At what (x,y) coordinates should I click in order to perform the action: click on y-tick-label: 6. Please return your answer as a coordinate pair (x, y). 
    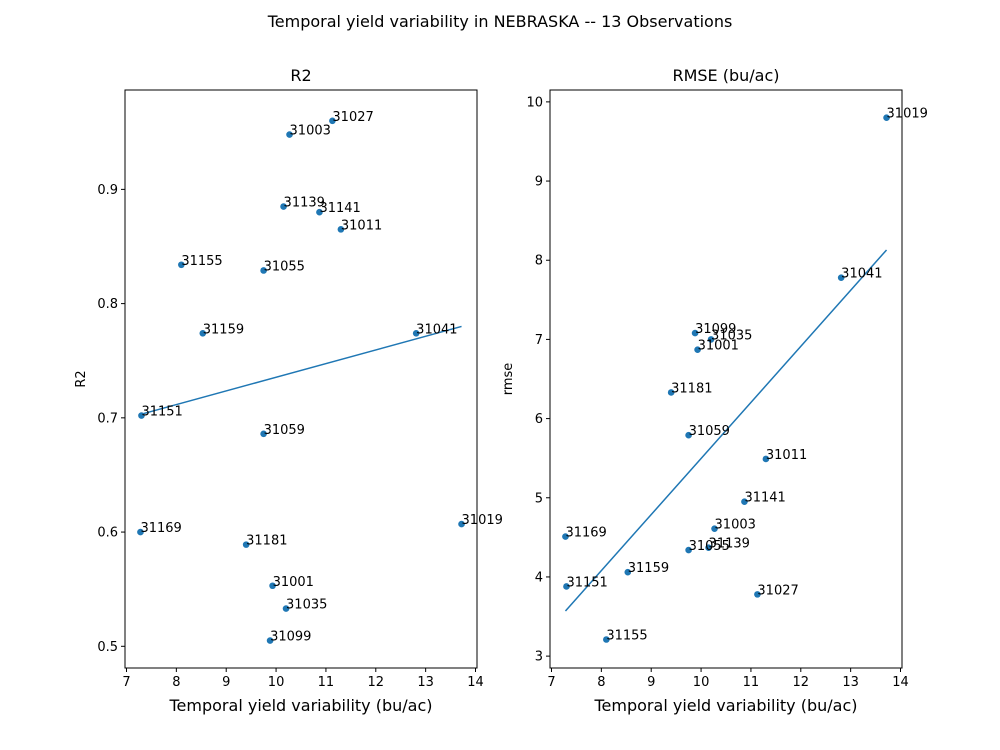
    Looking at the image, I should click on (539, 419).